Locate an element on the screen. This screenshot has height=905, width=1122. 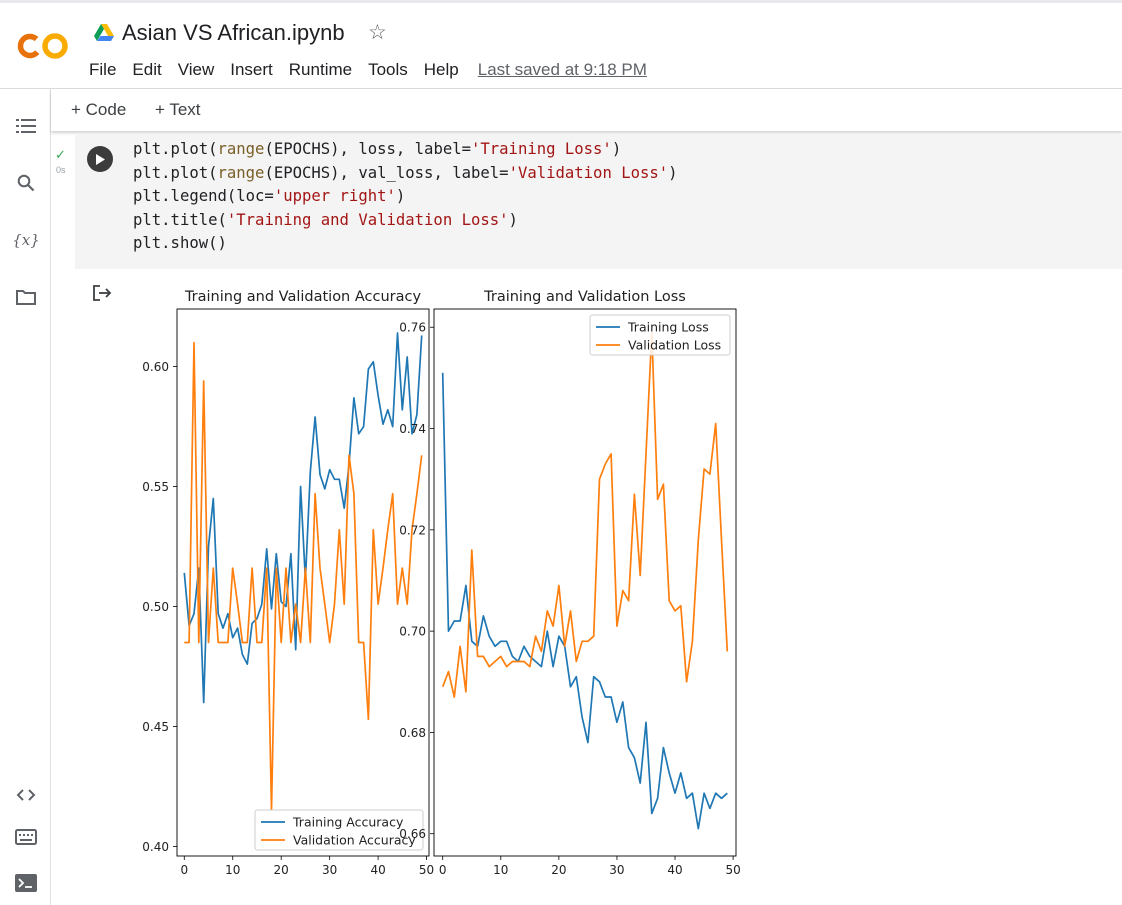
google-drive-icon is located at coordinates (104, 33).